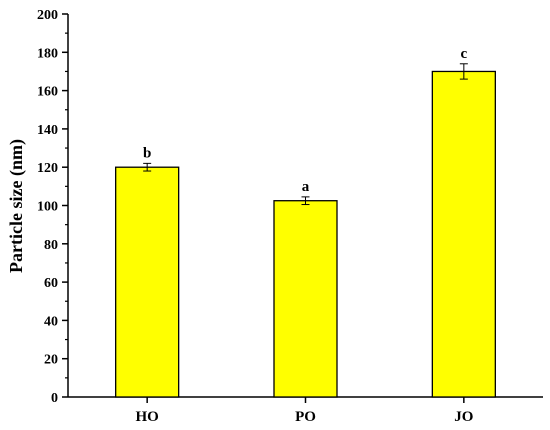 This screenshot has width=550, height=430. Describe the element at coordinates (47, 168) in the screenshot. I see `y-tick-label: 120` at that location.